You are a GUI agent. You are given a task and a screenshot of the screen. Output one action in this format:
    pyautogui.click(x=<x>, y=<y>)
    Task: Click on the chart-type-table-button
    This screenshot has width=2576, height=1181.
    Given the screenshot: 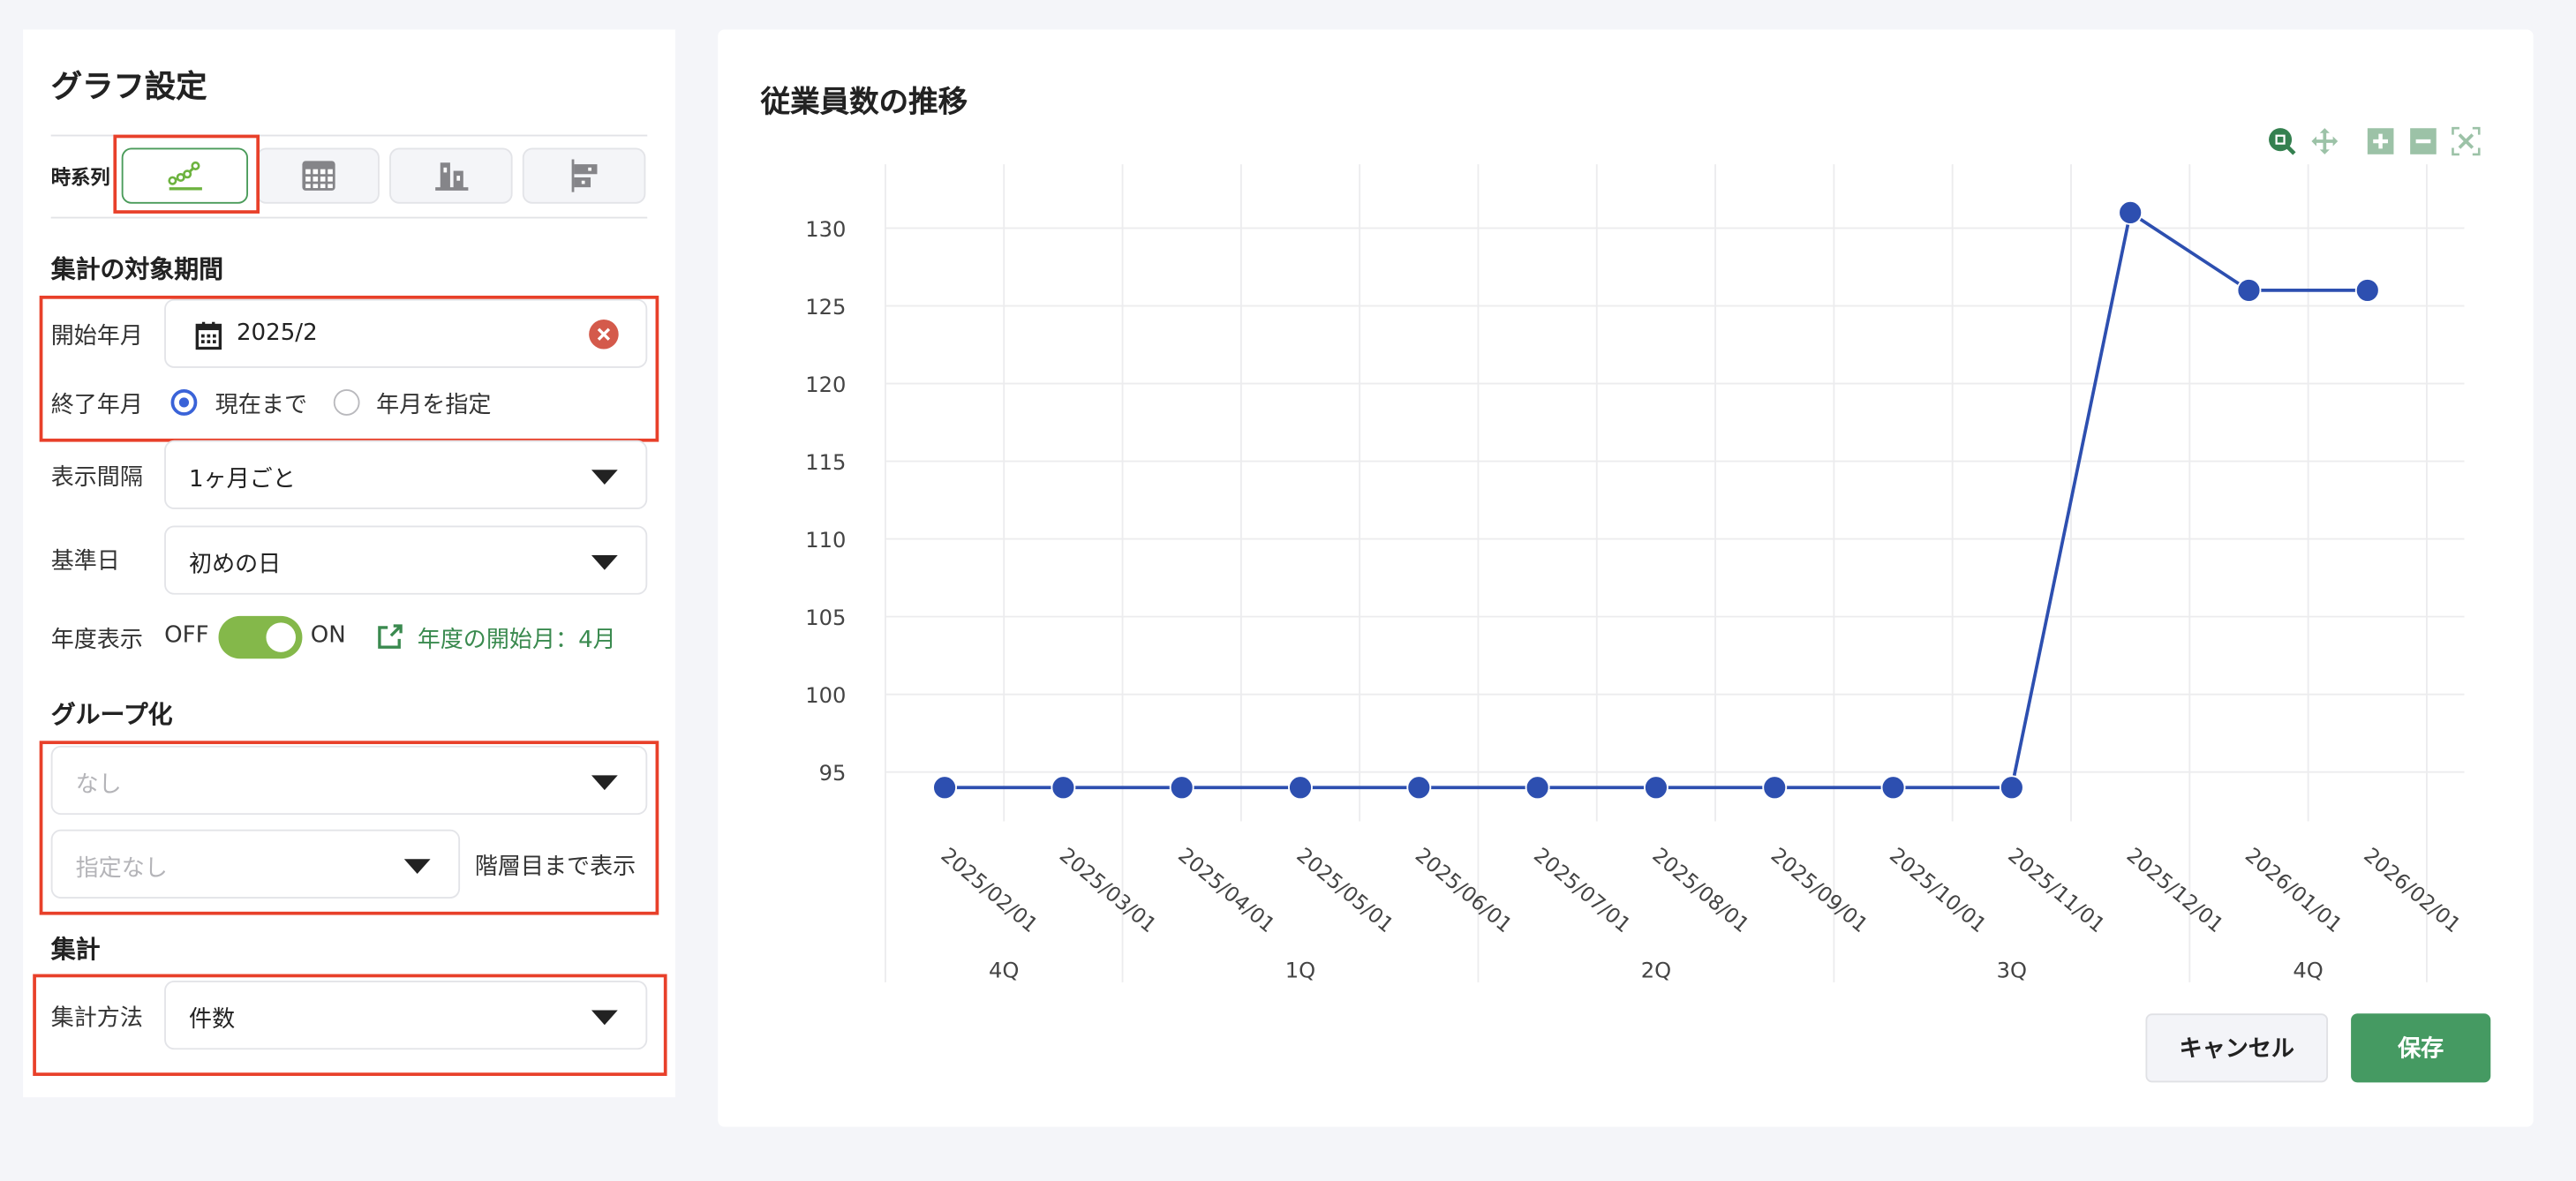 What is the action you would take?
    pyautogui.click(x=318, y=175)
    